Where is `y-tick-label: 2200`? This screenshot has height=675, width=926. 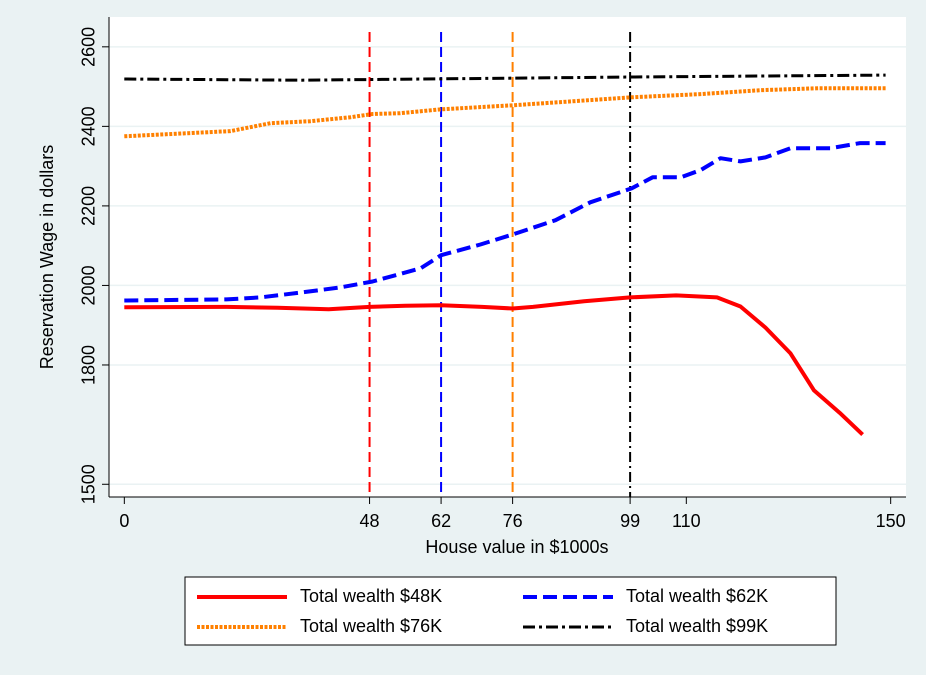
y-tick-label: 2200 is located at coordinates (89, 206).